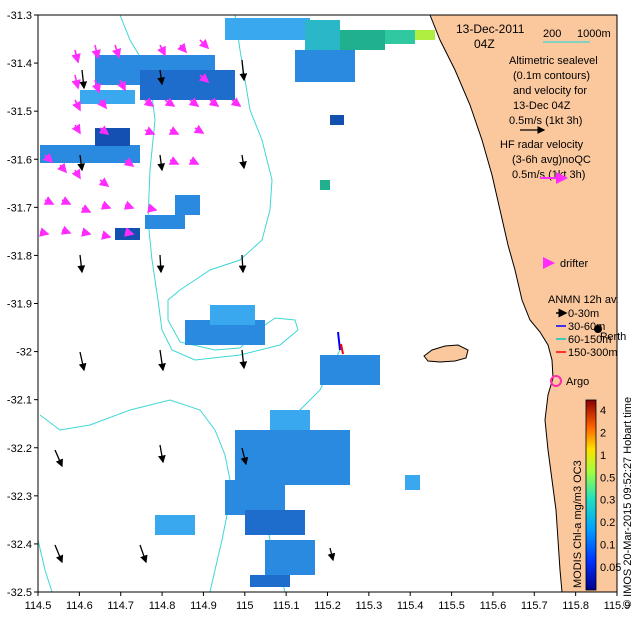  I want to click on credit-text: © IMOS 20-Mar-2015 09:52:27 Hobart time, so click(628, 502).